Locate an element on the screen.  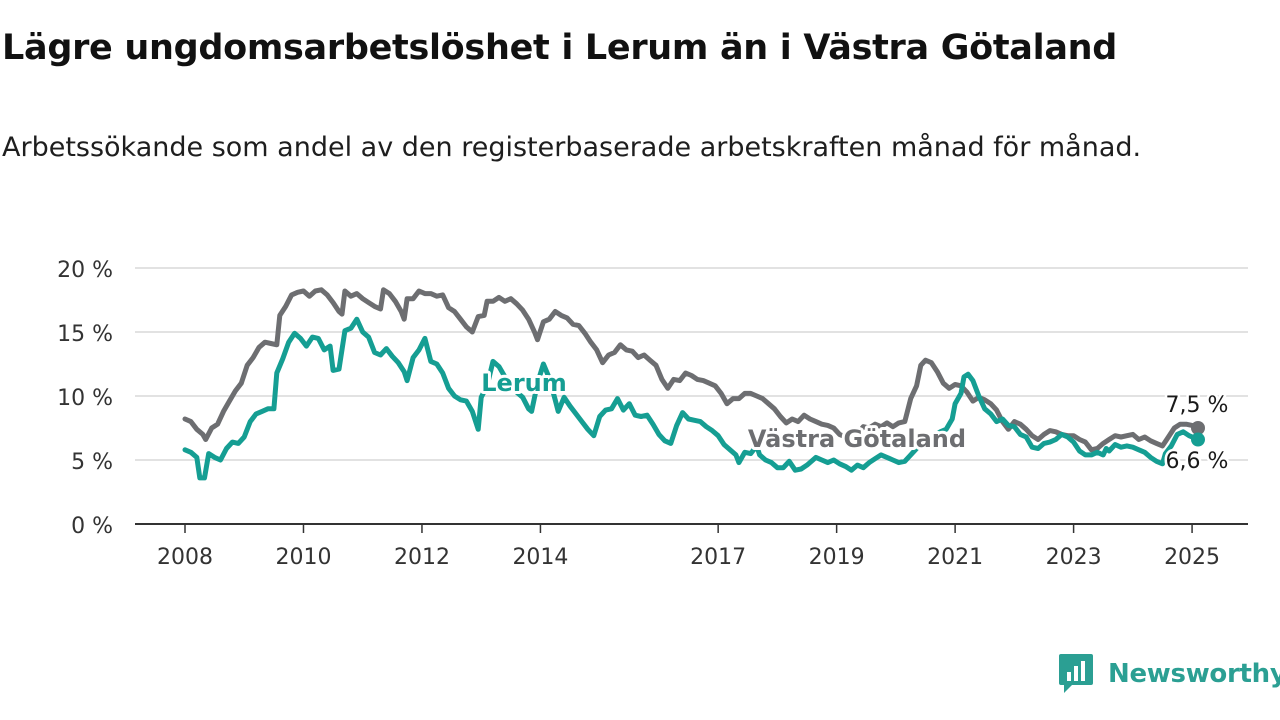
x-tick-label: 2012 is located at coordinates (422, 557).